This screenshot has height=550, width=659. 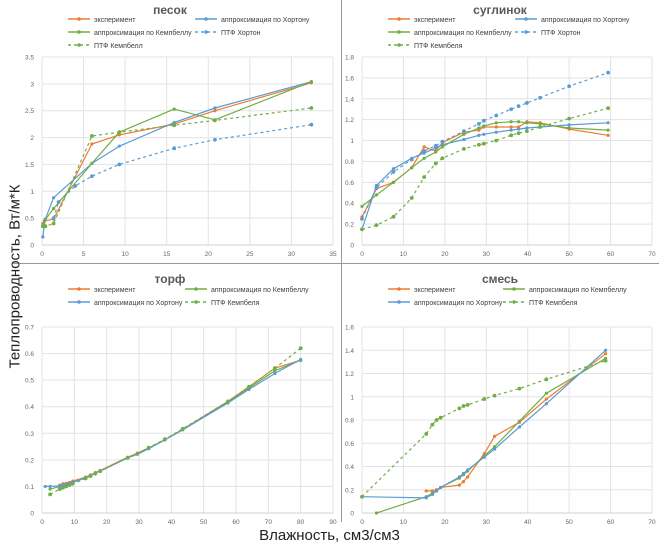 I want to click on panel-divider-horizontal, so click(x=335, y=263).